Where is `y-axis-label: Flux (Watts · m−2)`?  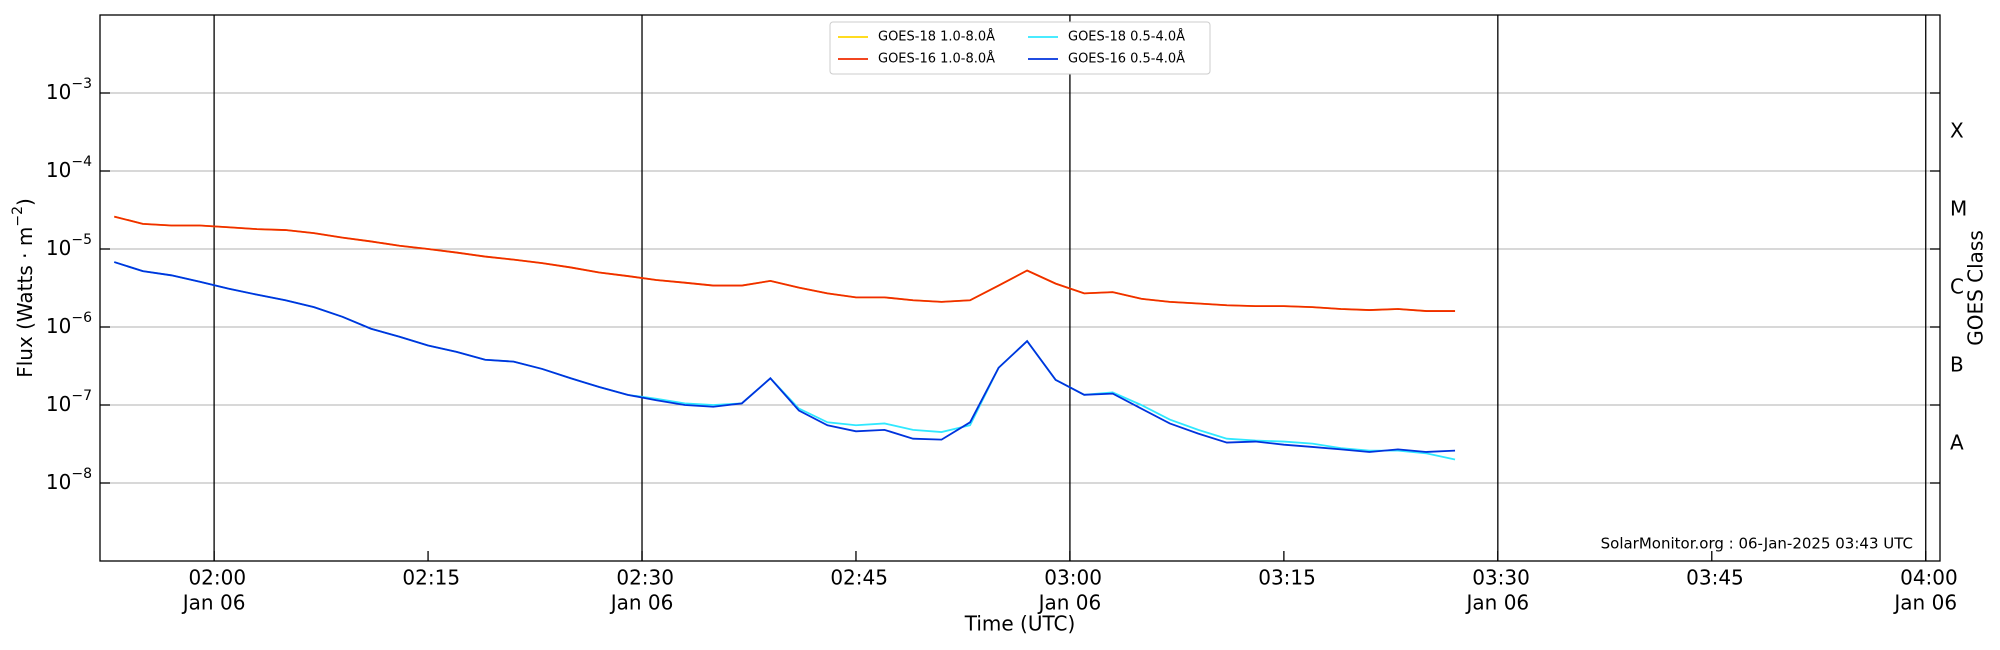
y-axis-label: Flux (Watts · m−2) is located at coordinates (23, 288).